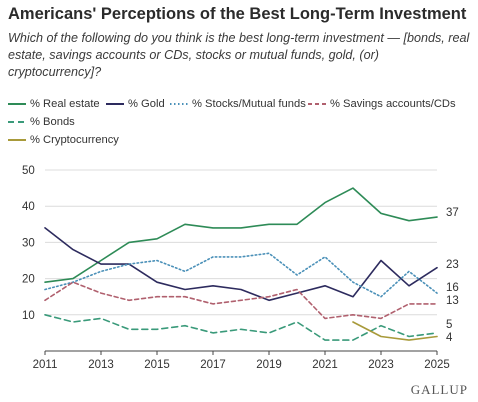 The height and width of the screenshot is (402, 478). What do you see at coordinates (439, 389) in the screenshot?
I see `source-logo: GALLUP` at bounding box center [439, 389].